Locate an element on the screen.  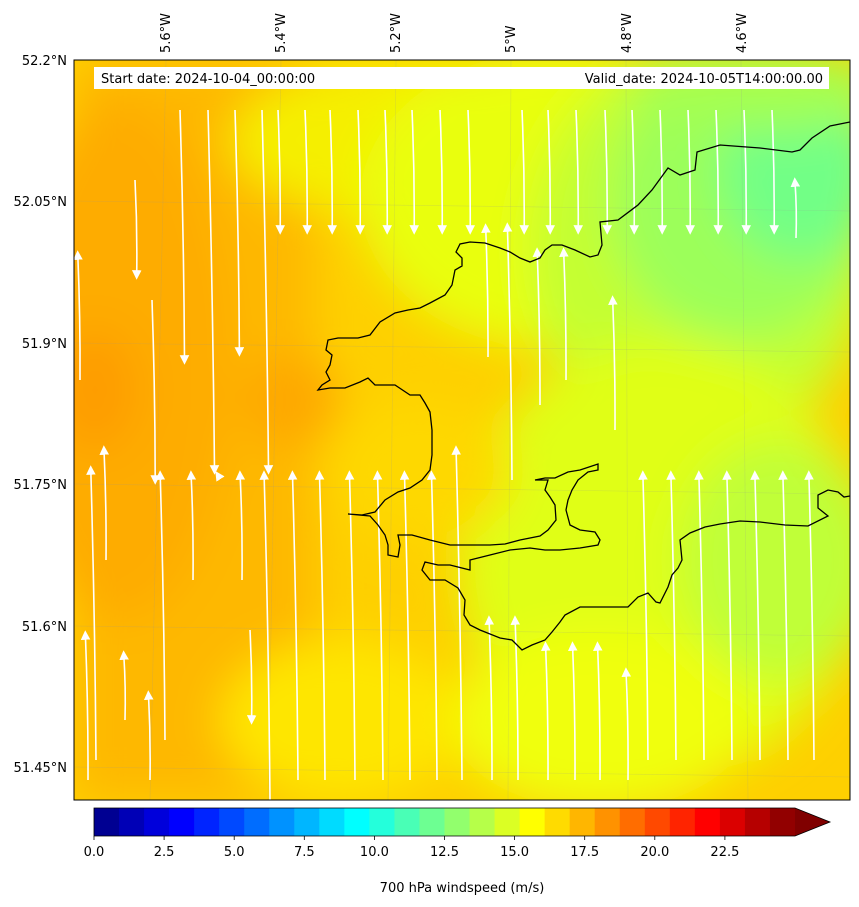
colorbar-tick-label: 5.0 is located at coordinates (234, 852).